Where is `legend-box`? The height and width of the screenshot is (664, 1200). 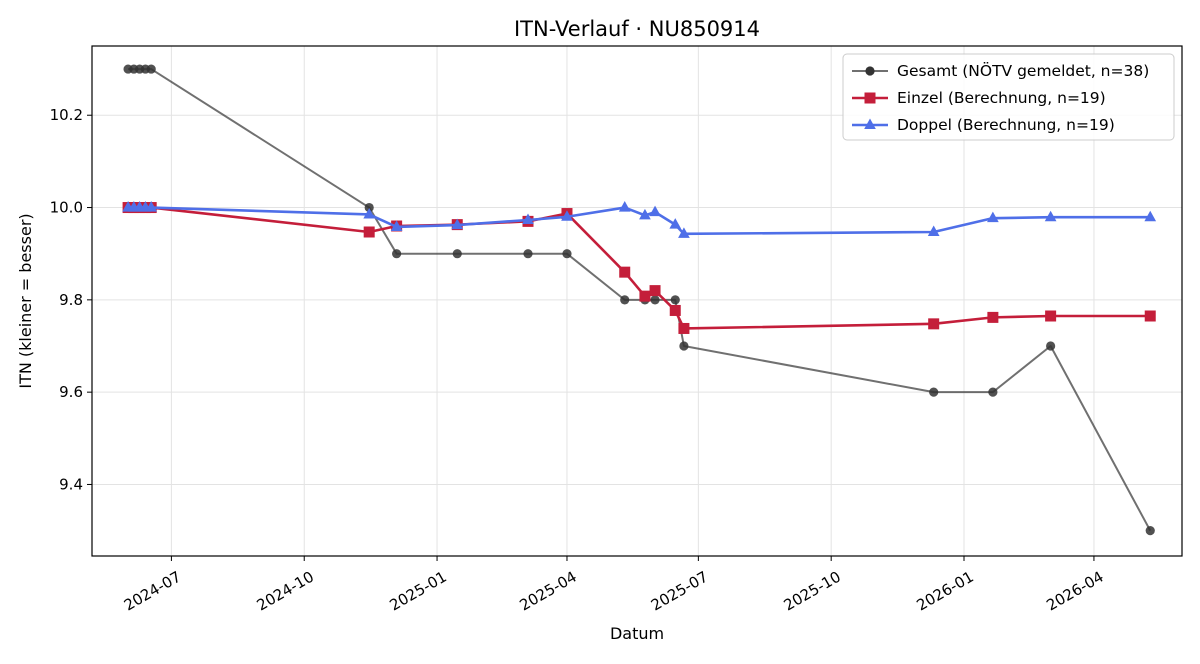
legend-box is located at coordinates (1008, 97).